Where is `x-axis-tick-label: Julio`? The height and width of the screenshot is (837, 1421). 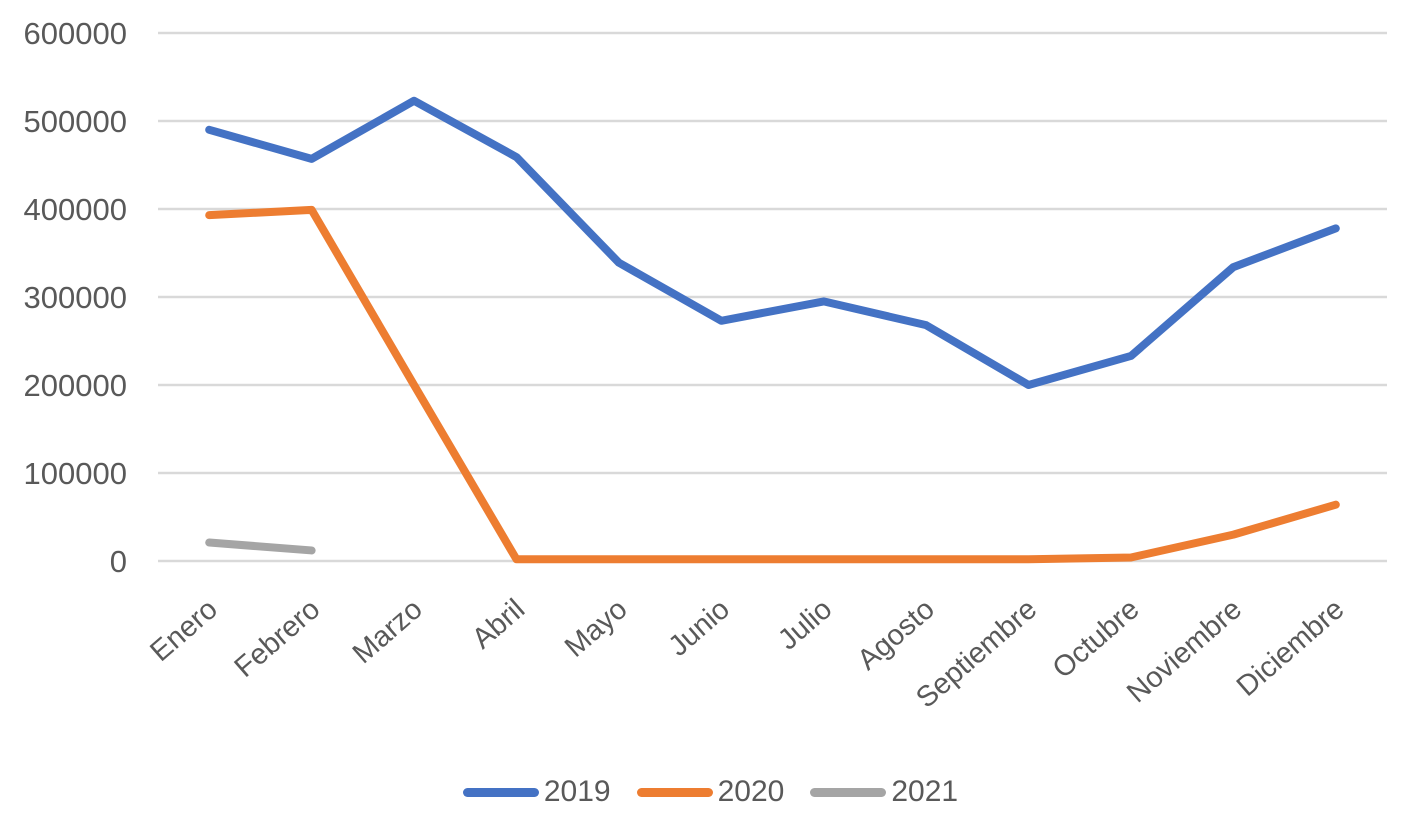 x-axis-tick-label: Julio is located at coordinates (805, 624).